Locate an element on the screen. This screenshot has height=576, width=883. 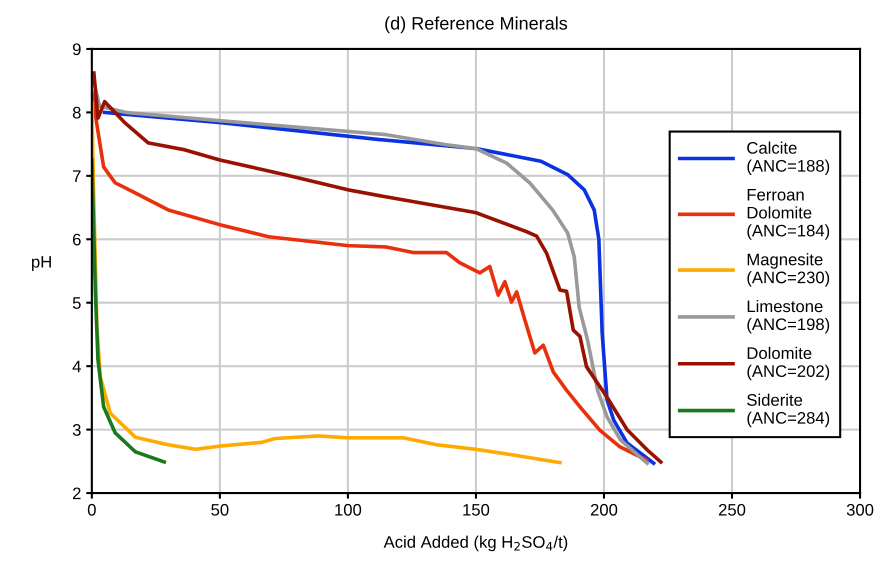
line-series is located at coordinates (129, 311).